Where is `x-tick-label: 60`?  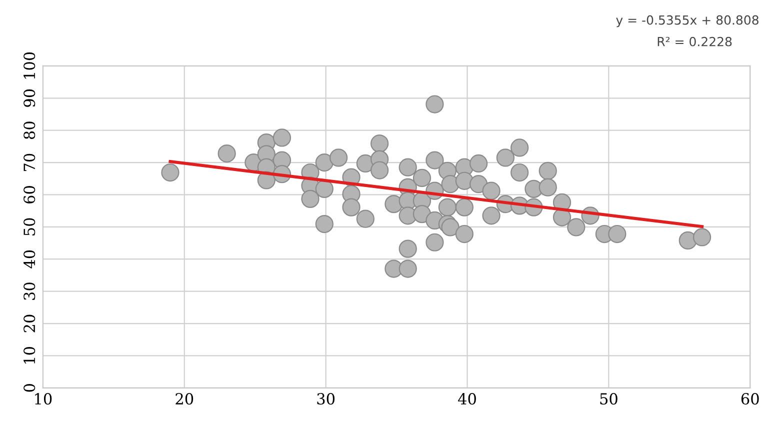
x-tick-label: 60 is located at coordinates (750, 399).